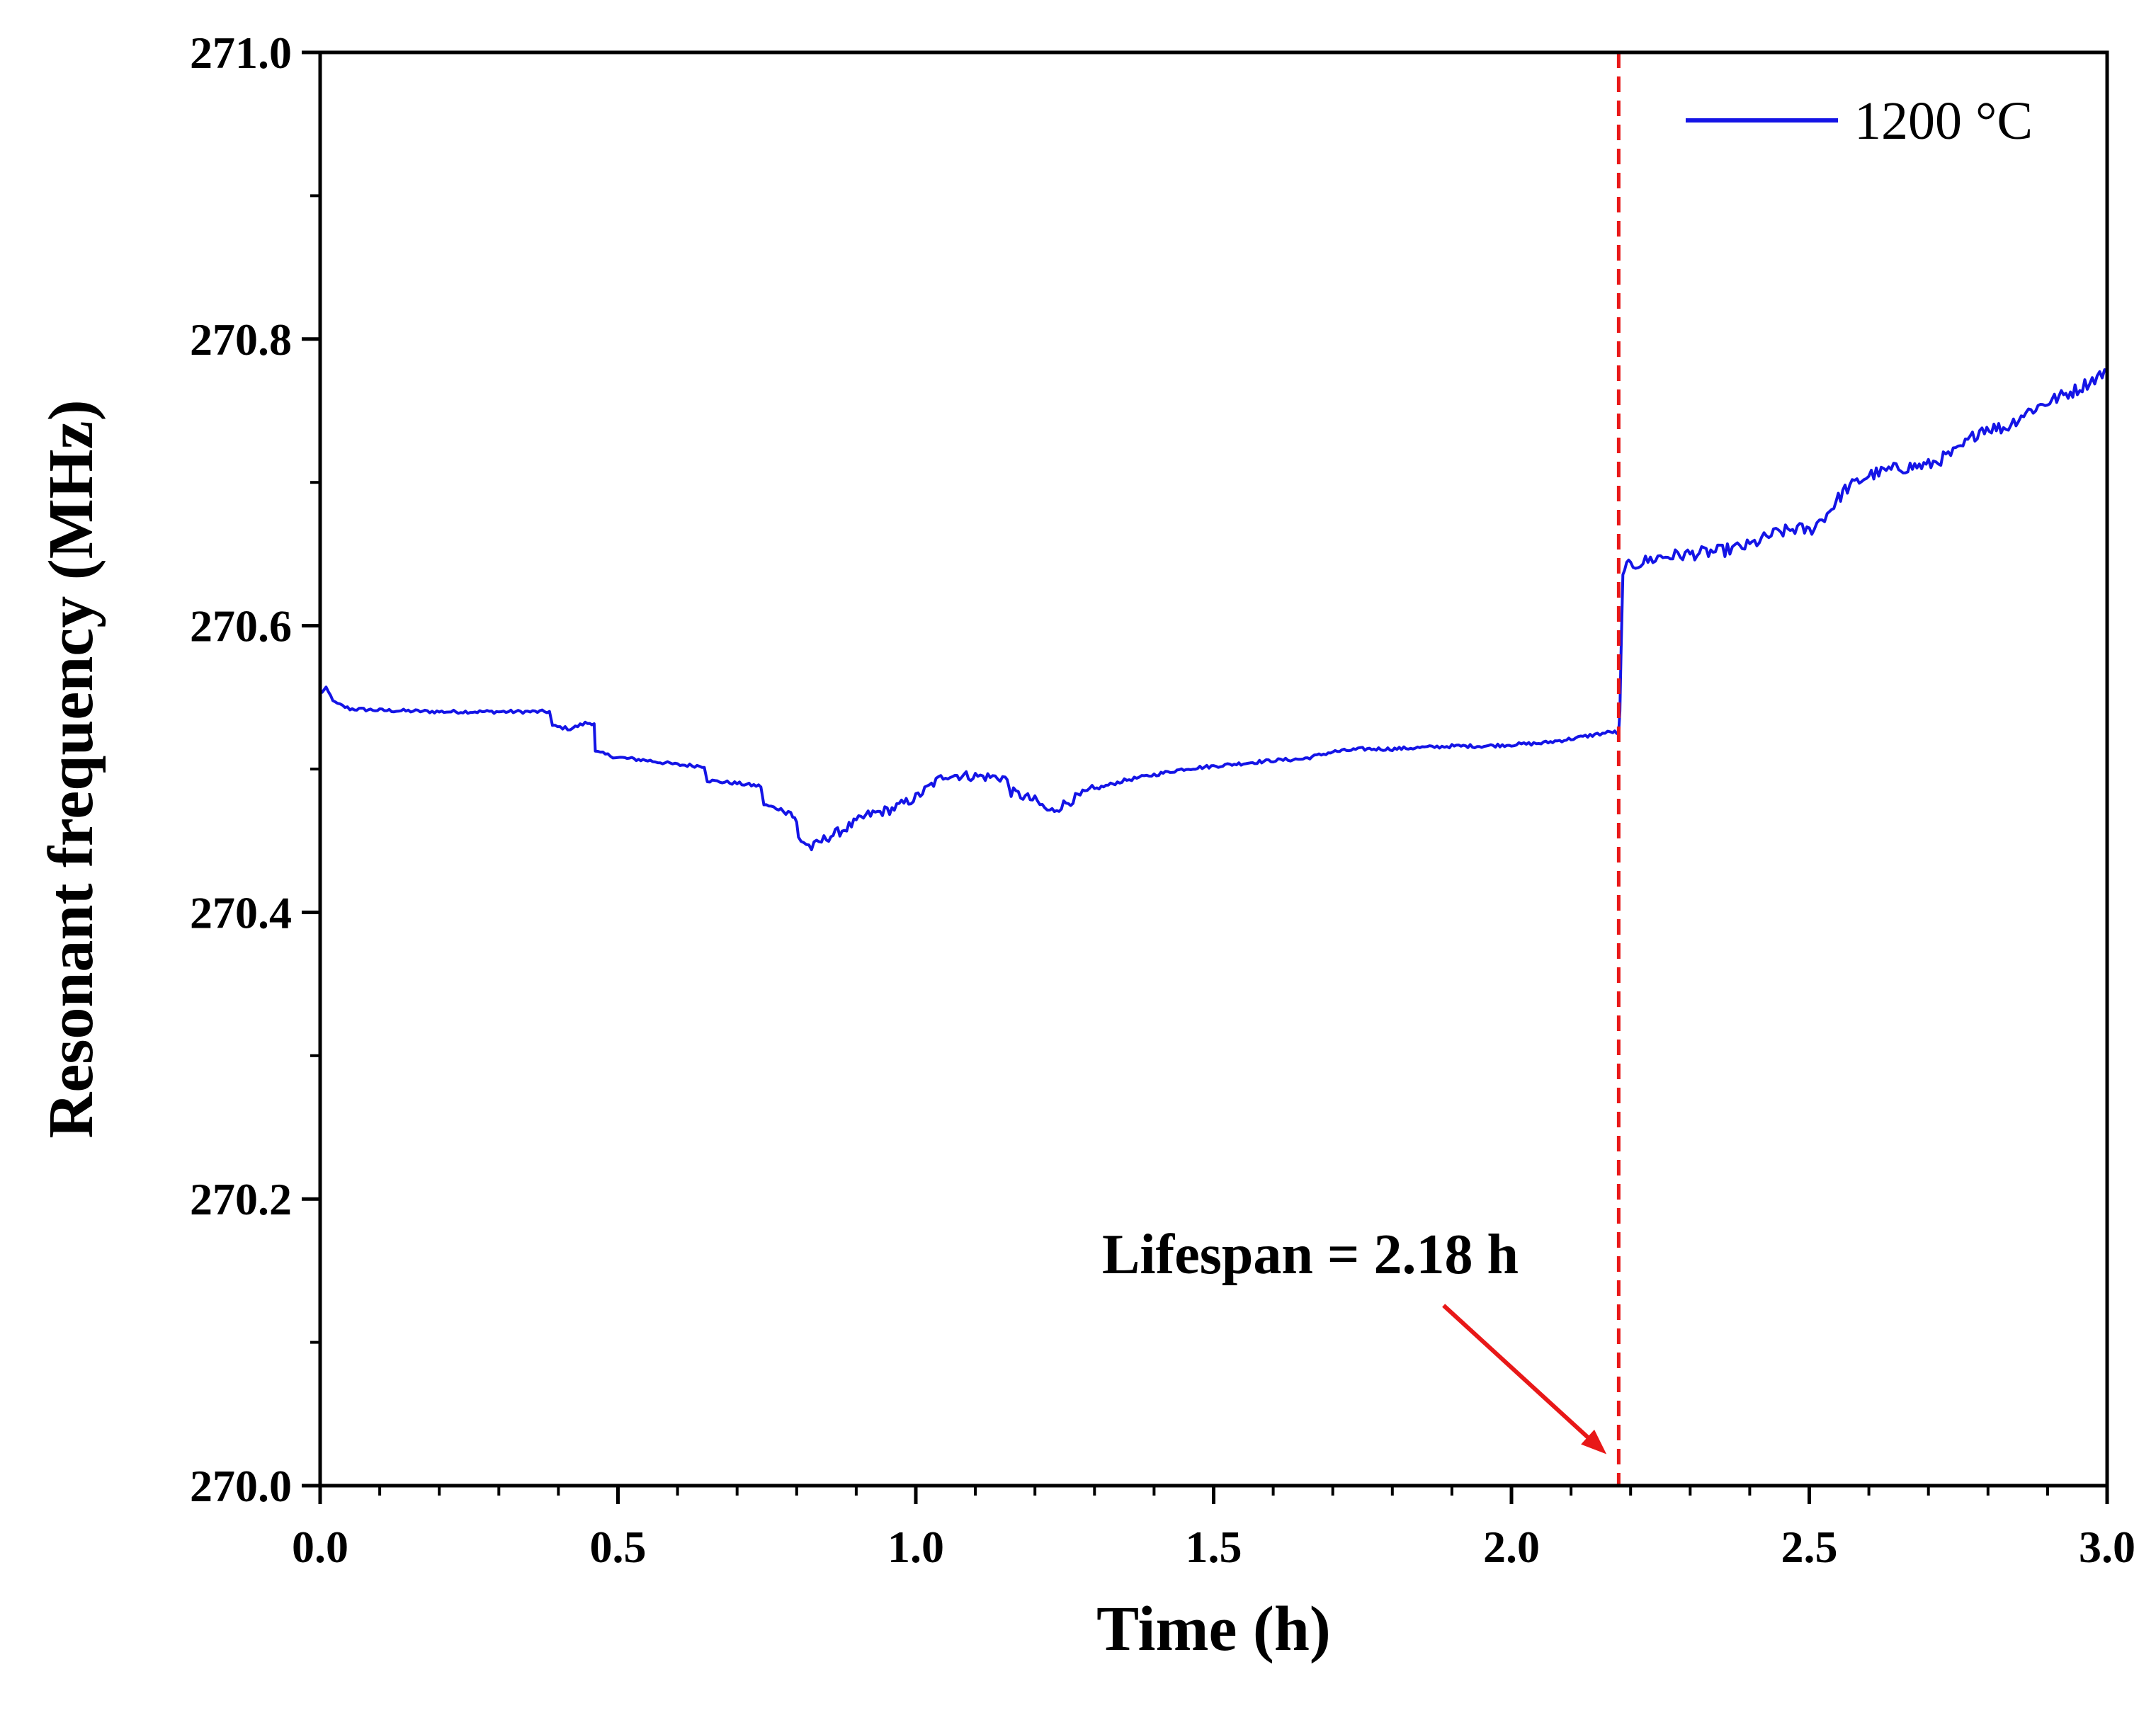  Describe the element at coordinates (1311, 1255) in the screenshot. I see `annotation-text-0: Lifespan = 2.18 h` at that location.